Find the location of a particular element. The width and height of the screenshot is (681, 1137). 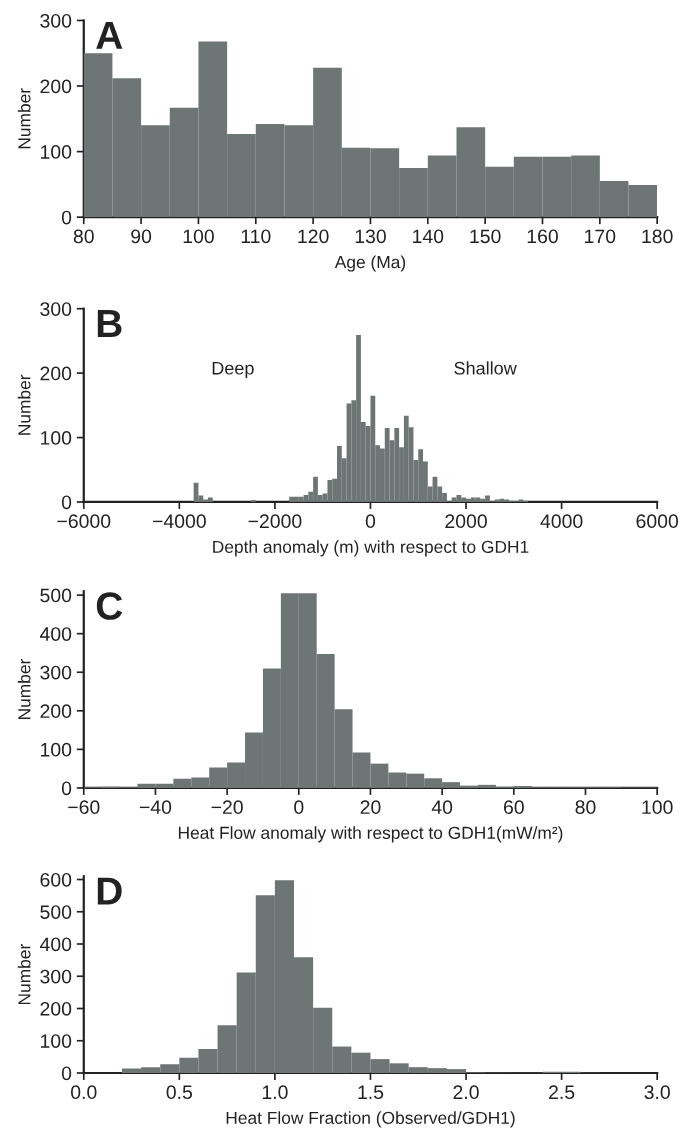

x-tick-label: 1.0 is located at coordinates (275, 1092).